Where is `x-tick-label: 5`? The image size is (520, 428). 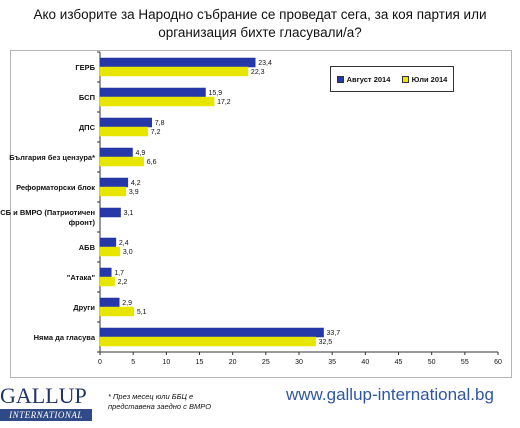 x-tick-label: 5 is located at coordinates (133, 362).